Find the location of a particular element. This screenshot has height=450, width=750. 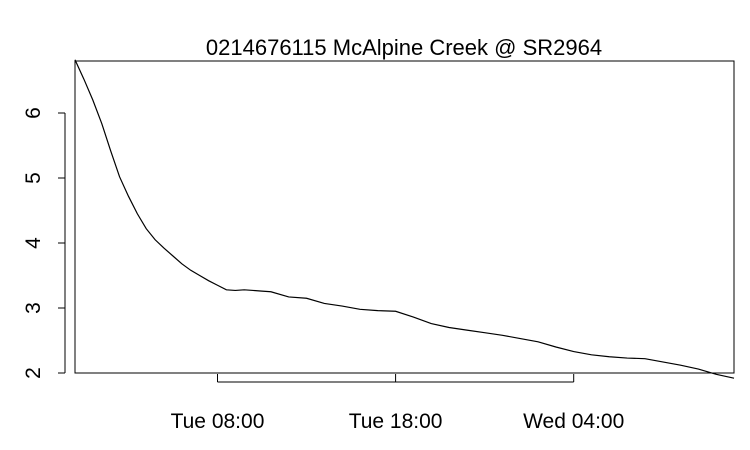

y-tick-label: 4 is located at coordinates (33, 243).